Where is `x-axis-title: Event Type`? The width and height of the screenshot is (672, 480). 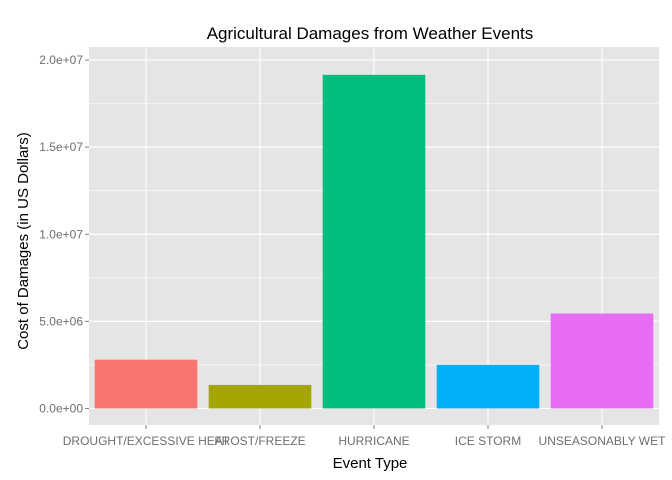 x-axis-title: Event Type is located at coordinates (370, 463).